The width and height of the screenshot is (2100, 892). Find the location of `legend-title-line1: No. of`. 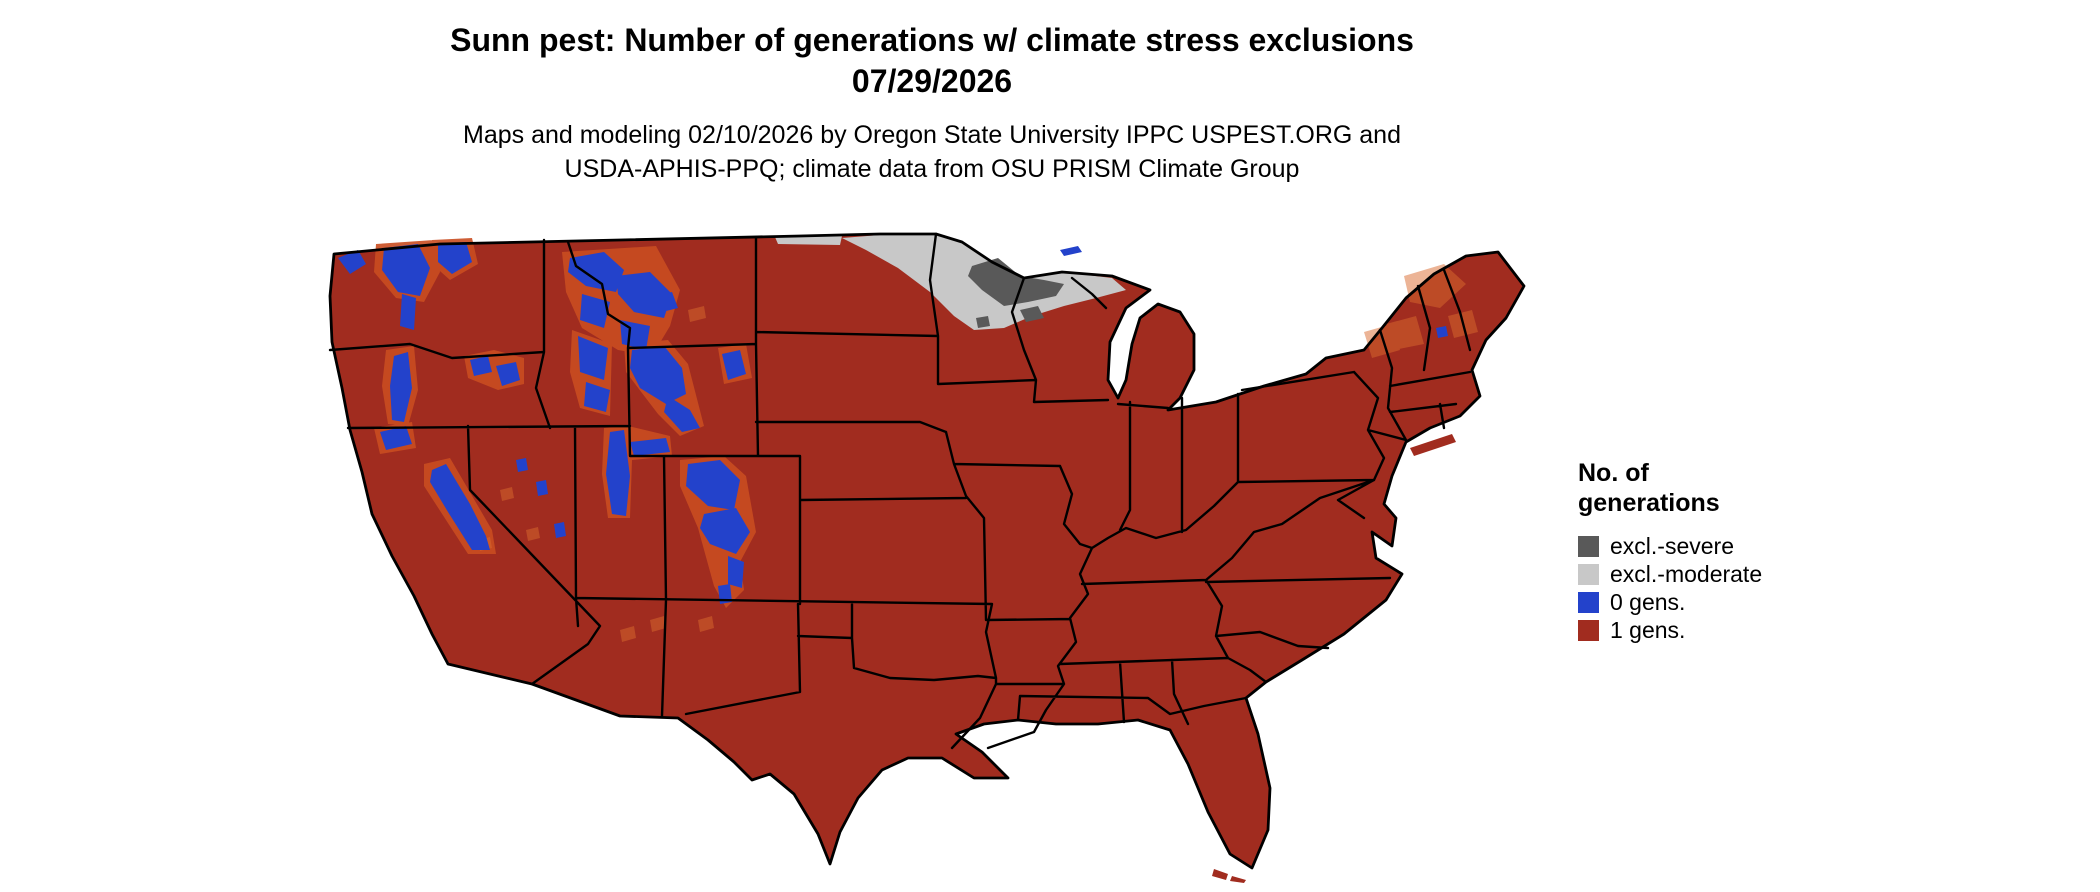

legend-title-line1: No. of is located at coordinates (1613, 473).